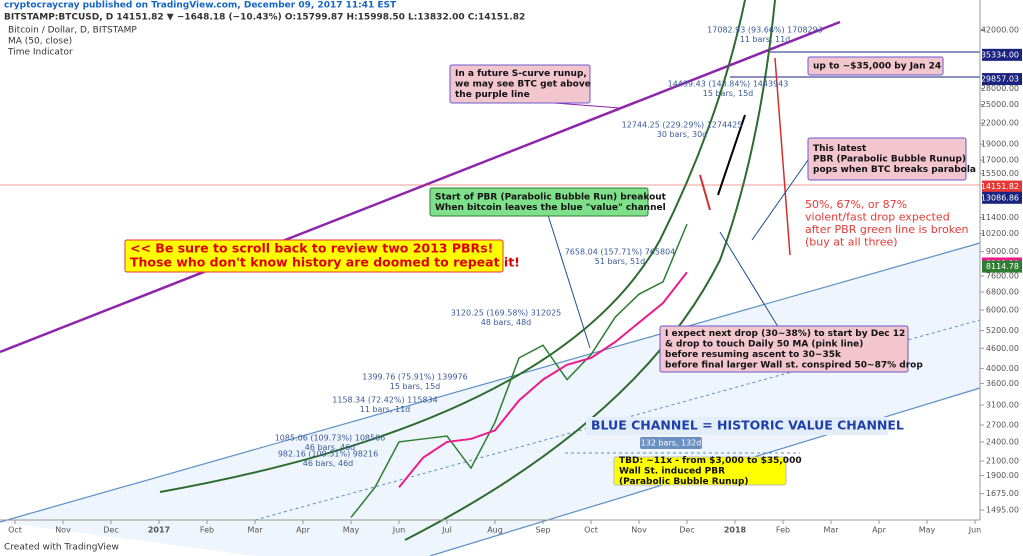 The height and width of the screenshot is (556, 1023). I want to click on annotation-text: 132 bars, 132d, so click(671, 443).